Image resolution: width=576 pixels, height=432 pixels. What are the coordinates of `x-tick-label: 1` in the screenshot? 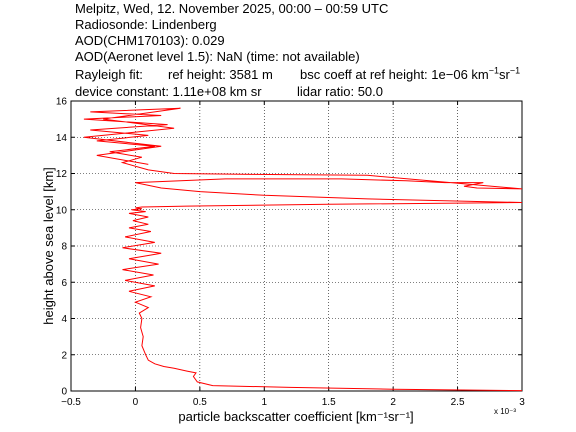 It's located at (265, 402).